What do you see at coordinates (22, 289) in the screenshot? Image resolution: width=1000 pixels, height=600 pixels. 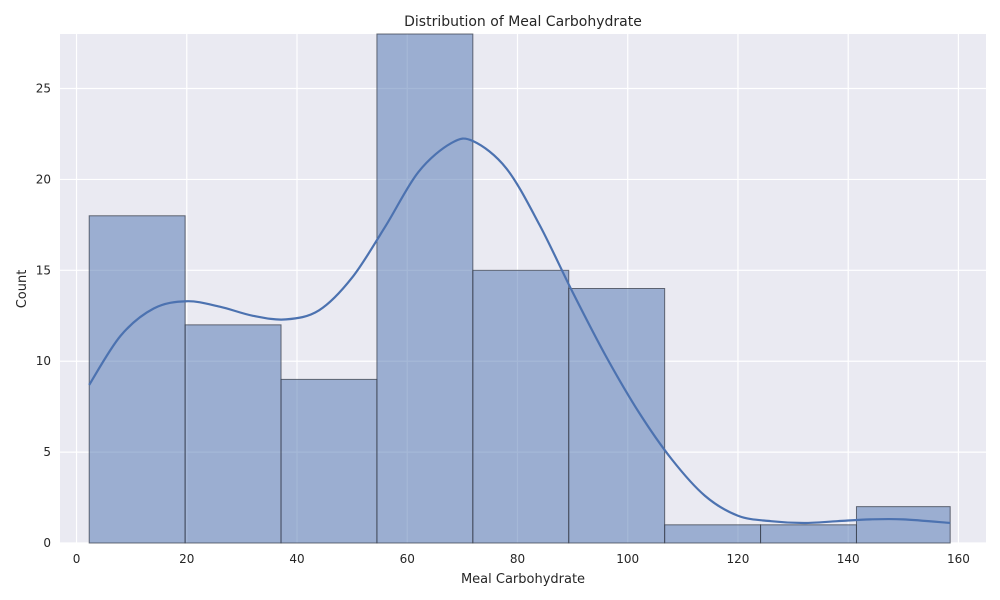 I see `y-axis-label: Count` at bounding box center [22, 289].